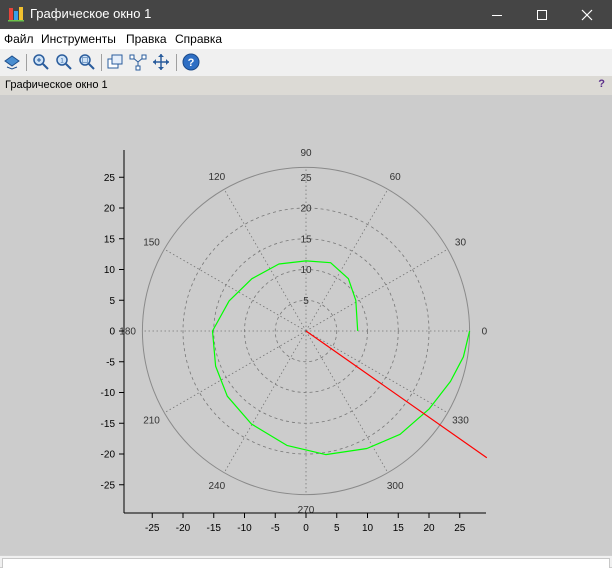 The width and height of the screenshot is (612, 568). What do you see at coordinates (110, 362) in the screenshot?
I see `y-tick-label: -5` at bounding box center [110, 362].